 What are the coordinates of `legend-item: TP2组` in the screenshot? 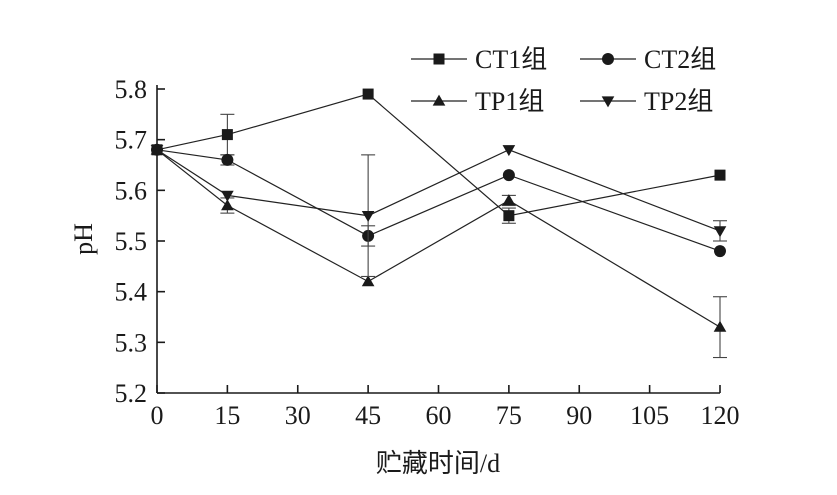 It's located at (646, 101).